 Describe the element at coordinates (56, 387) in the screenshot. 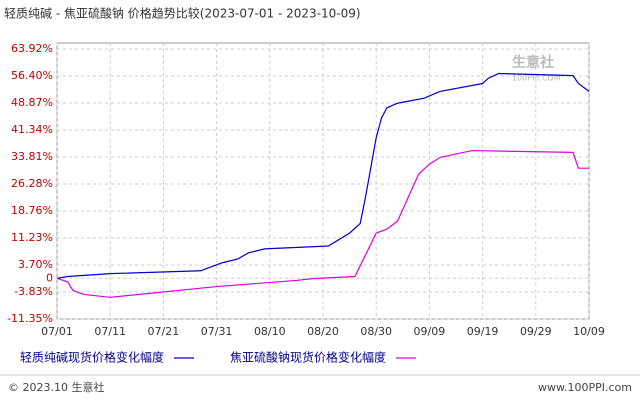

I see `footer-left: © 2023.10 生意社` at that location.